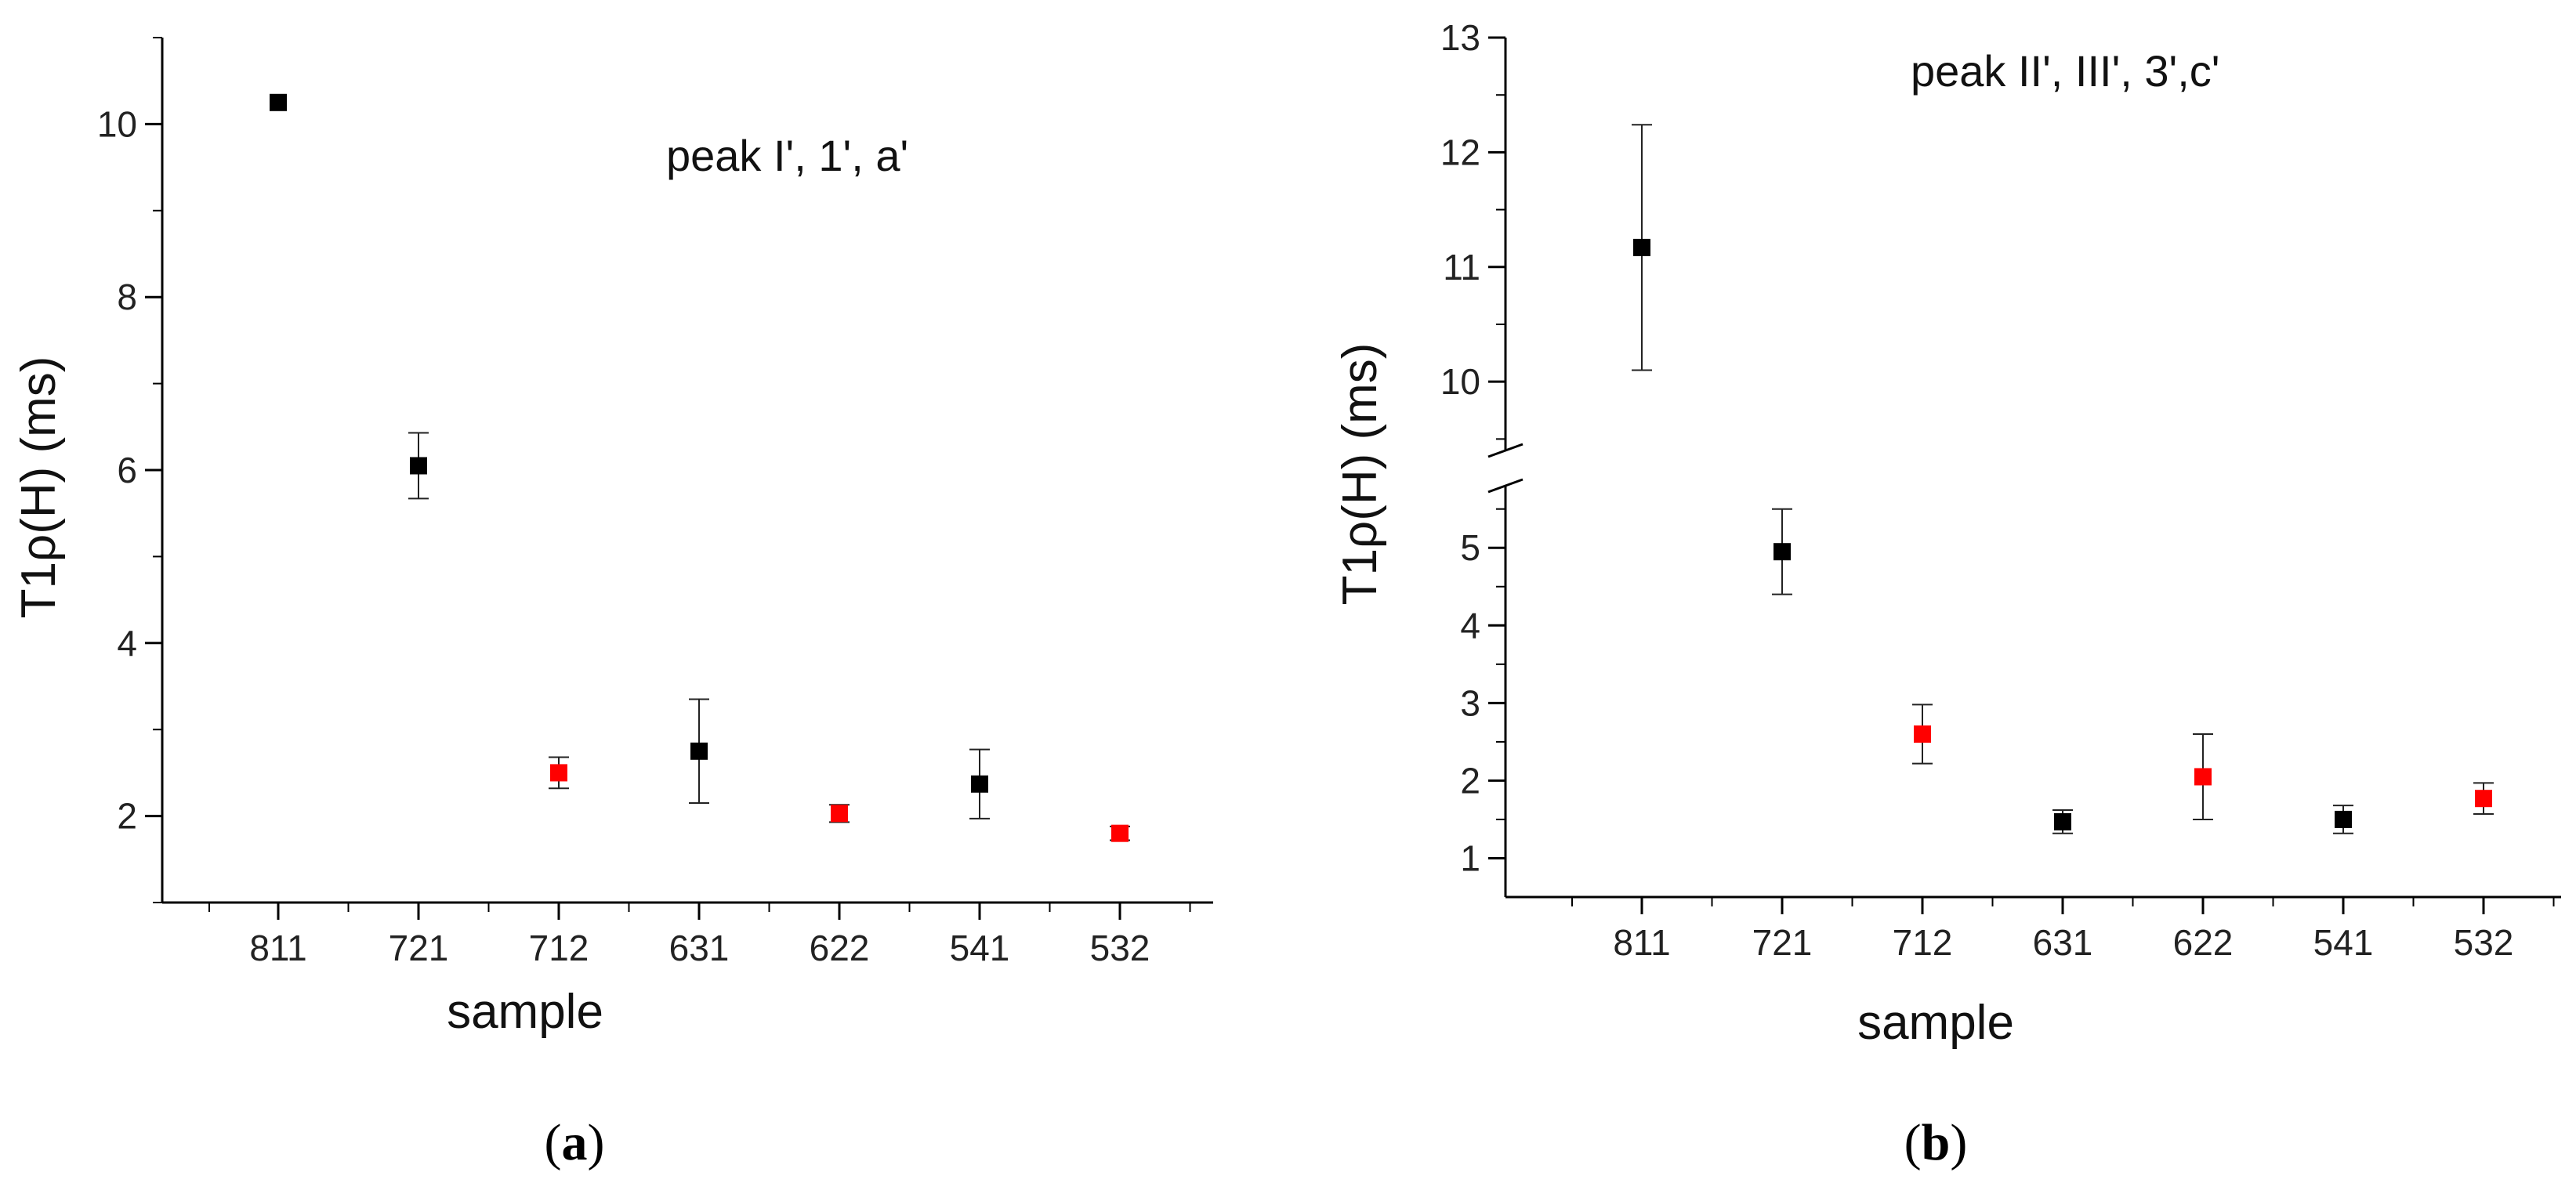 The width and height of the screenshot is (2576, 1183). What do you see at coordinates (1935, 1023) in the screenshot?
I see `panel-b-x-axis-title: sample` at bounding box center [1935, 1023].